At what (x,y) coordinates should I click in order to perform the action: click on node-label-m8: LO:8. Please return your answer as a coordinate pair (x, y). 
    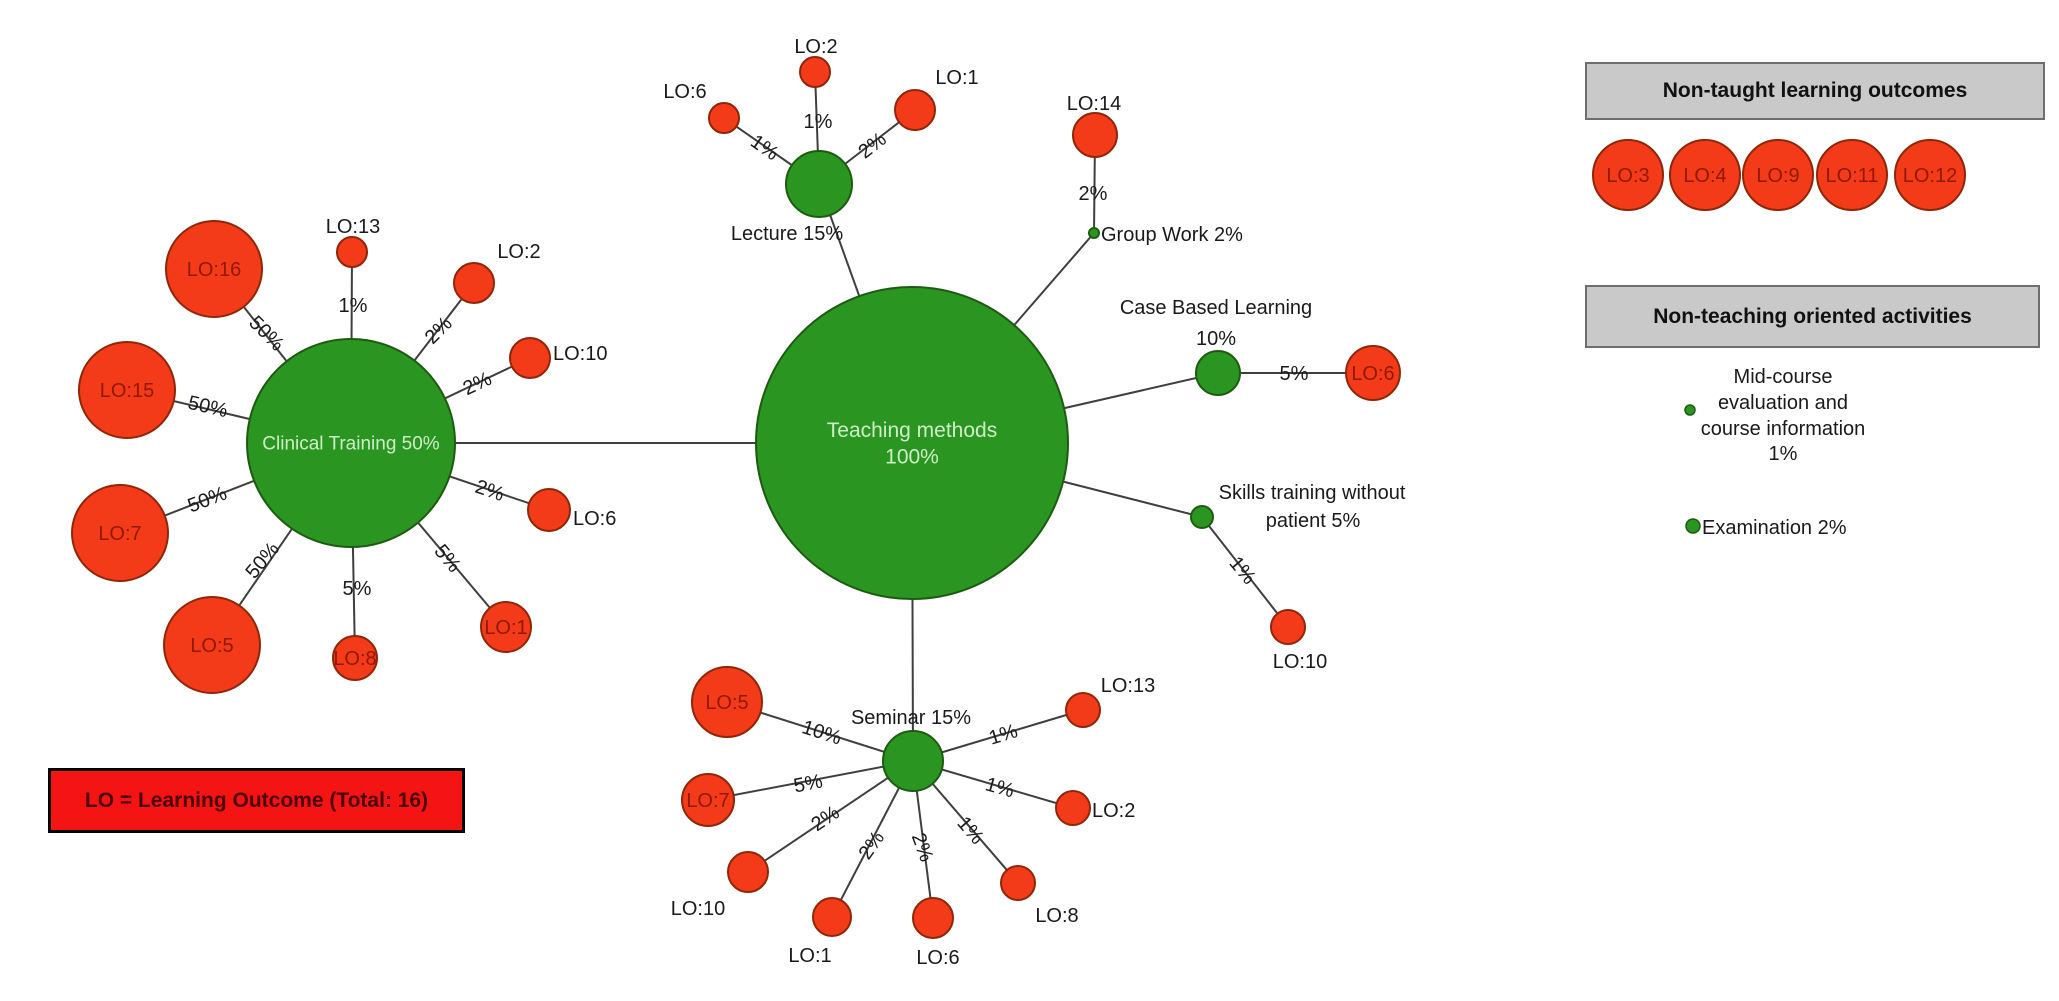
    Looking at the image, I should click on (1056, 916).